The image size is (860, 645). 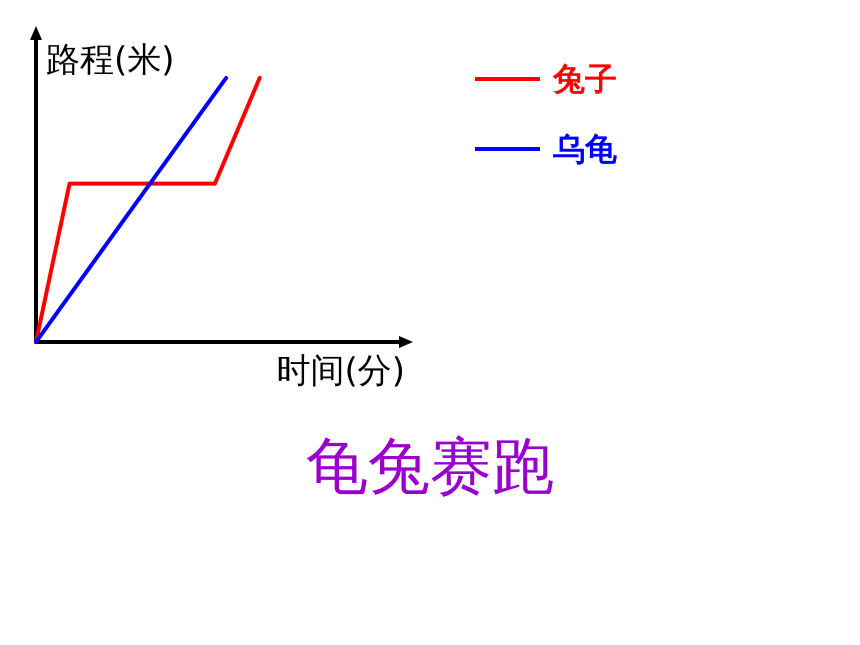 What do you see at coordinates (110, 60) in the screenshot?
I see `y-axis-title: 路程(米)` at bounding box center [110, 60].